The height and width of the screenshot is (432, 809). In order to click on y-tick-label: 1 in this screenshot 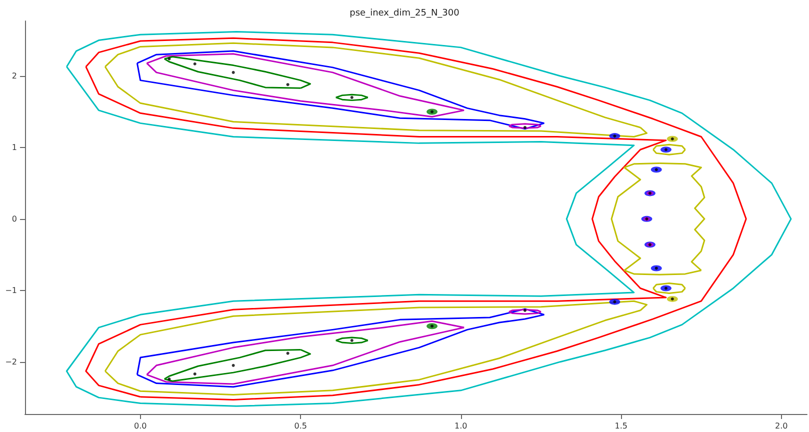, I will do `click(14, 147)`.